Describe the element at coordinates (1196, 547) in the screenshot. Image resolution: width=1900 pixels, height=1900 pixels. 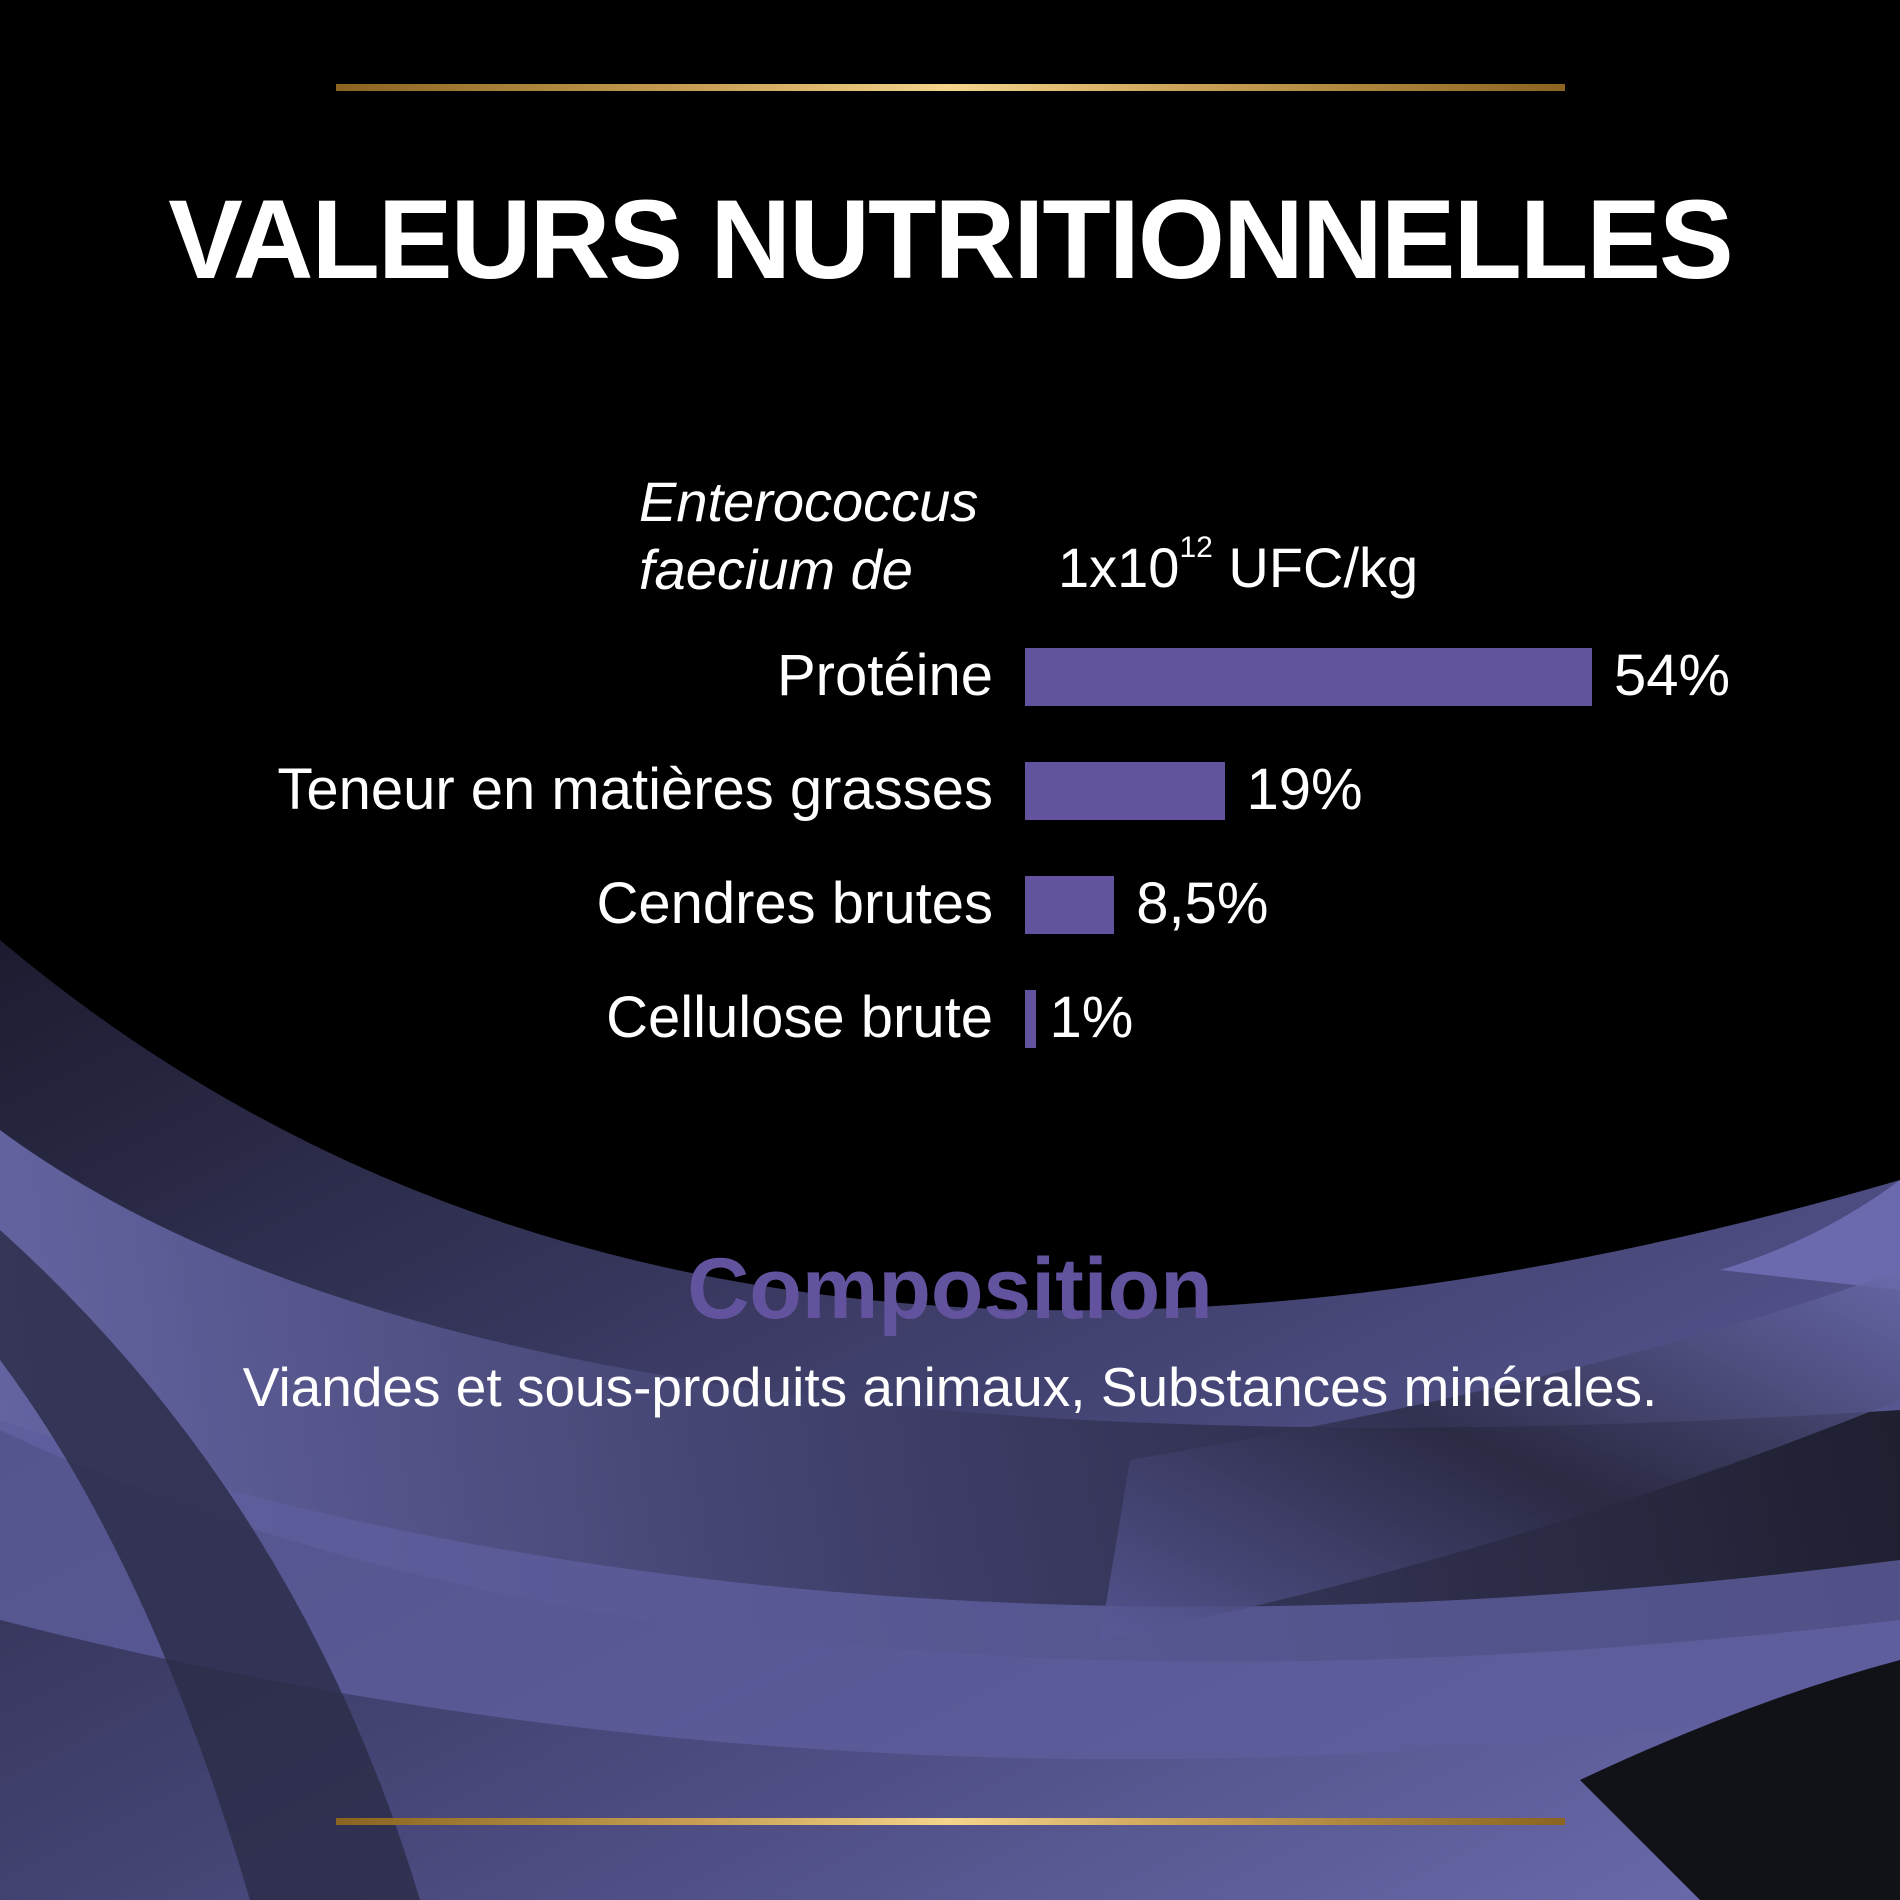
I see `probiotic-value-exponent: 12` at that location.